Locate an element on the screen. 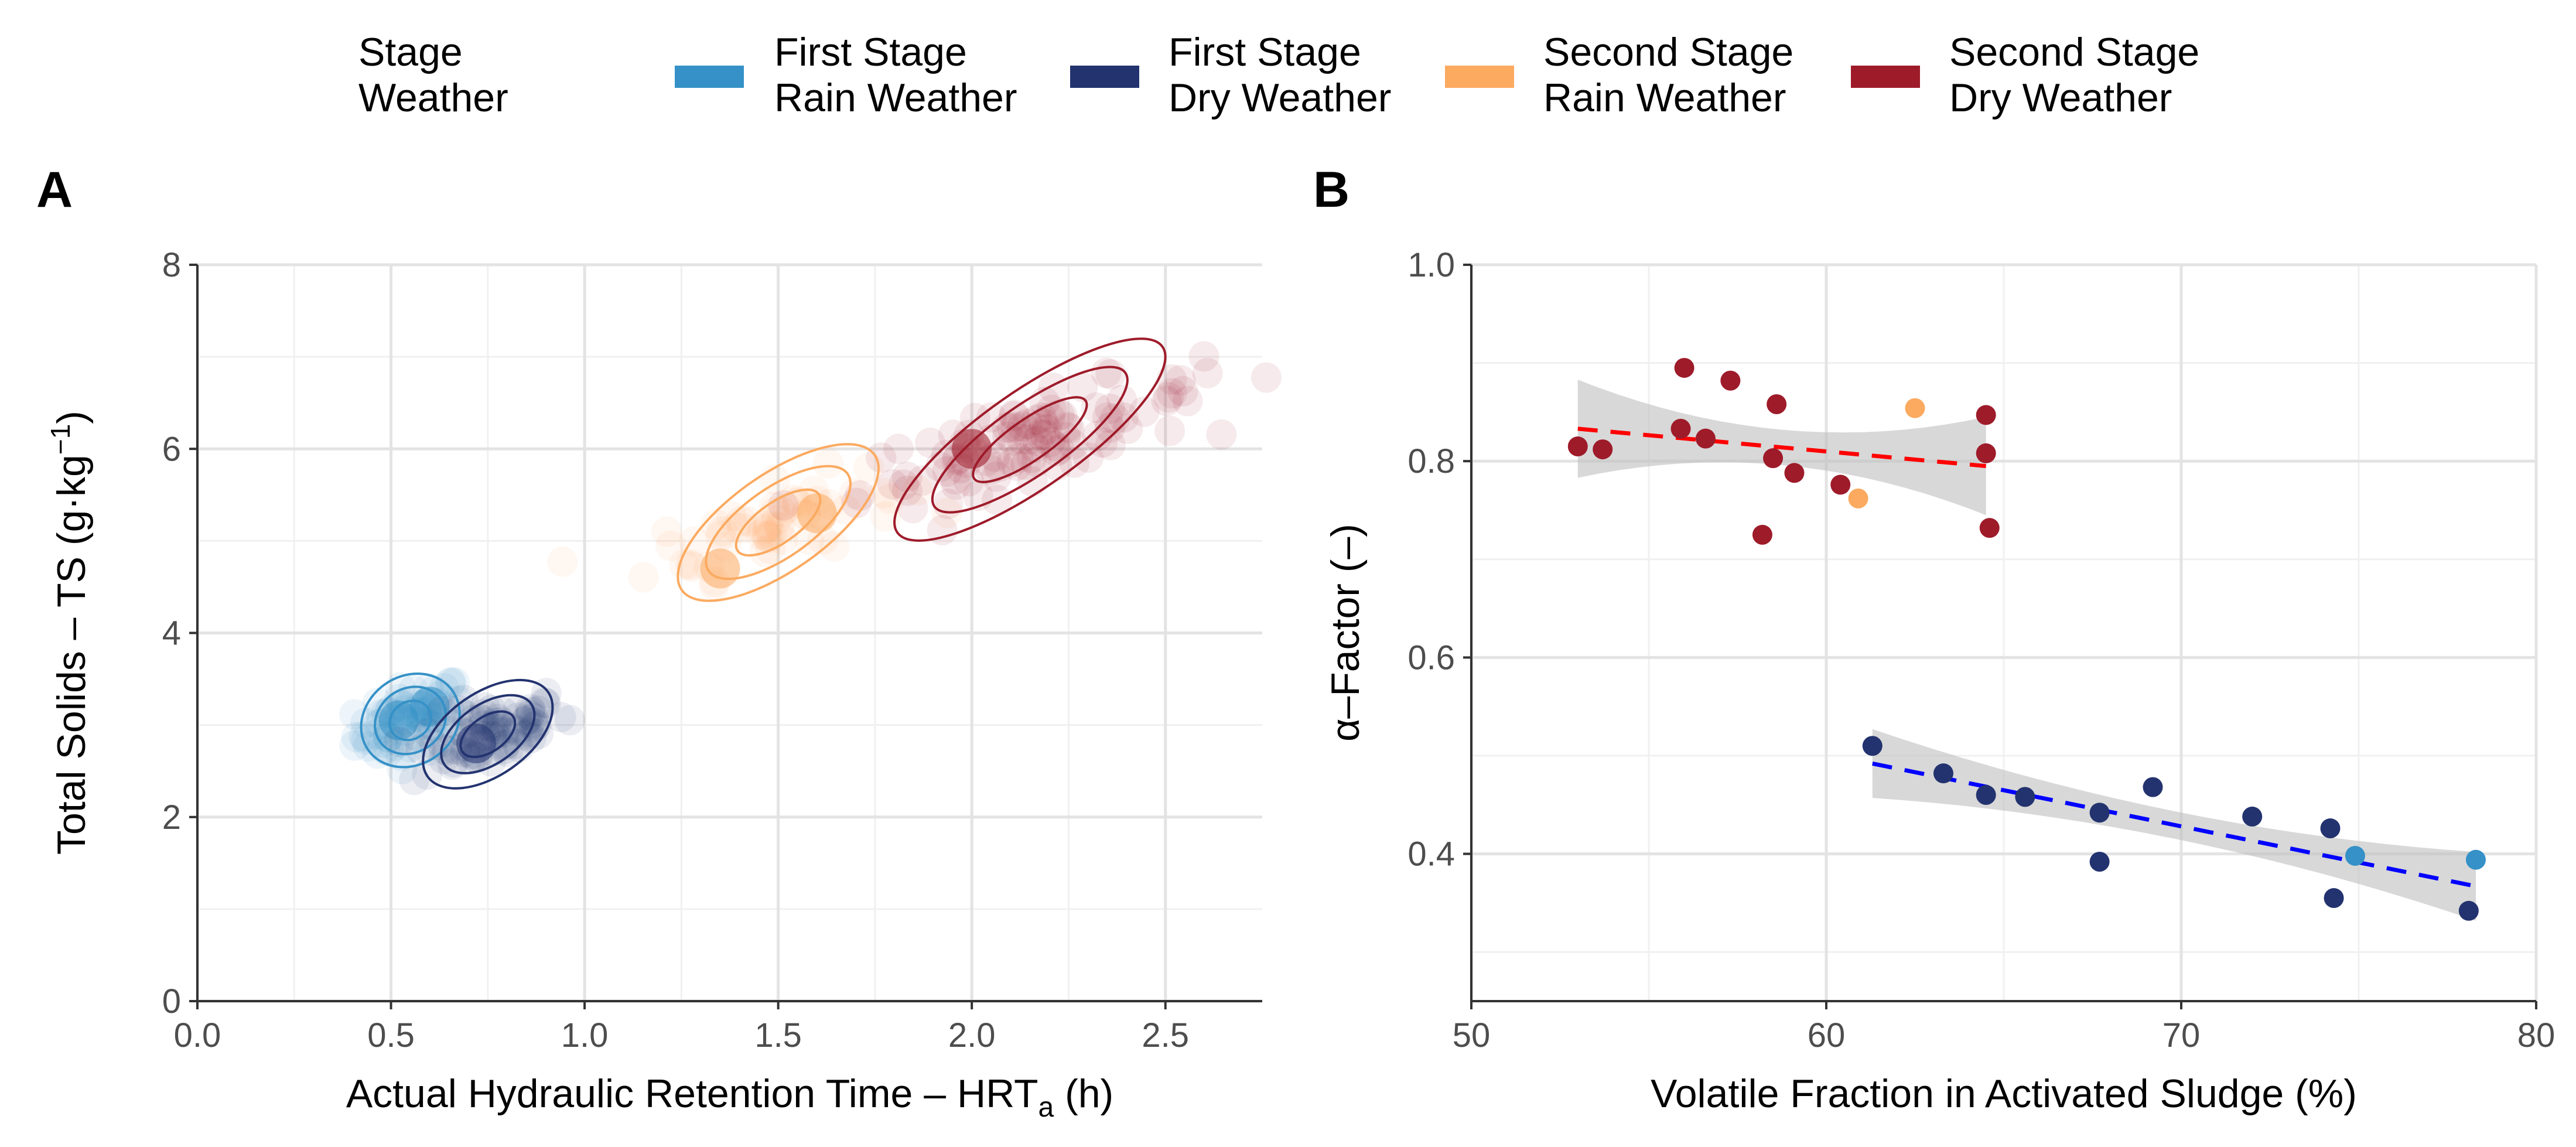 This screenshot has width=2576, height=1147. legend-fs-rain-line1: First Stage is located at coordinates (871, 52).